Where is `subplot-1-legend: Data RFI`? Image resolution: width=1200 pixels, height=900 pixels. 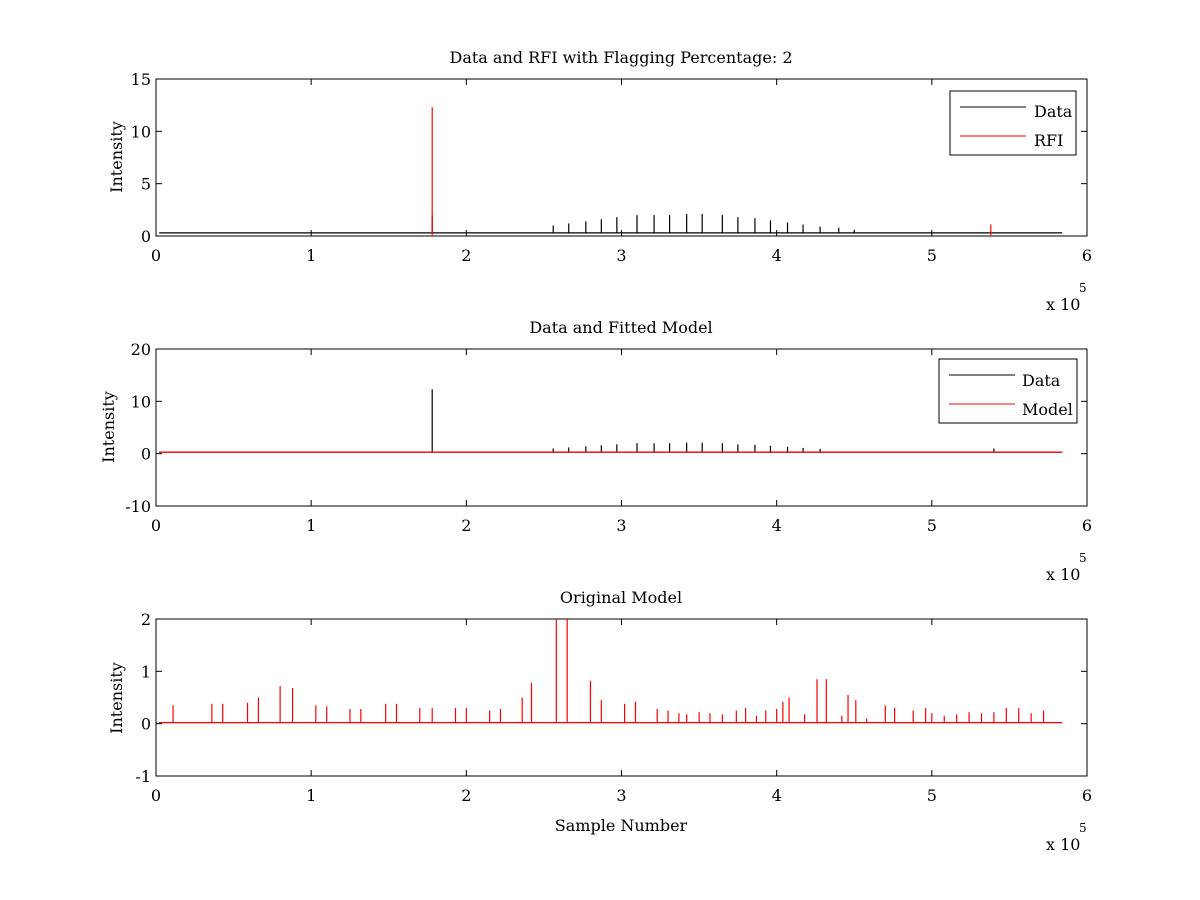 subplot-1-legend: Data RFI is located at coordinates (1013, 123).